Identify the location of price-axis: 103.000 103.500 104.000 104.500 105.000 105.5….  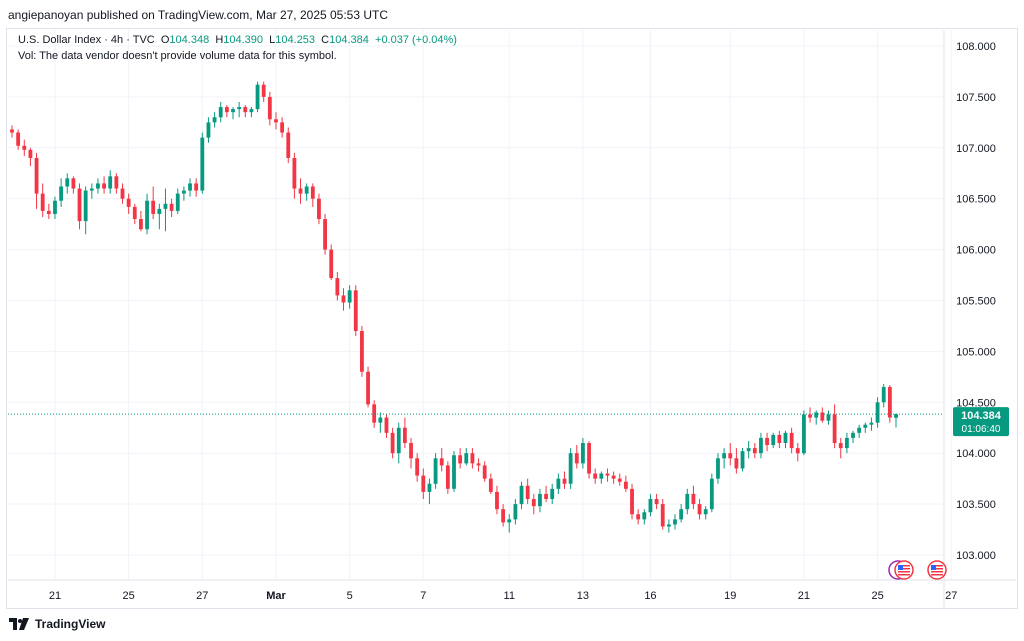
(969, 319).